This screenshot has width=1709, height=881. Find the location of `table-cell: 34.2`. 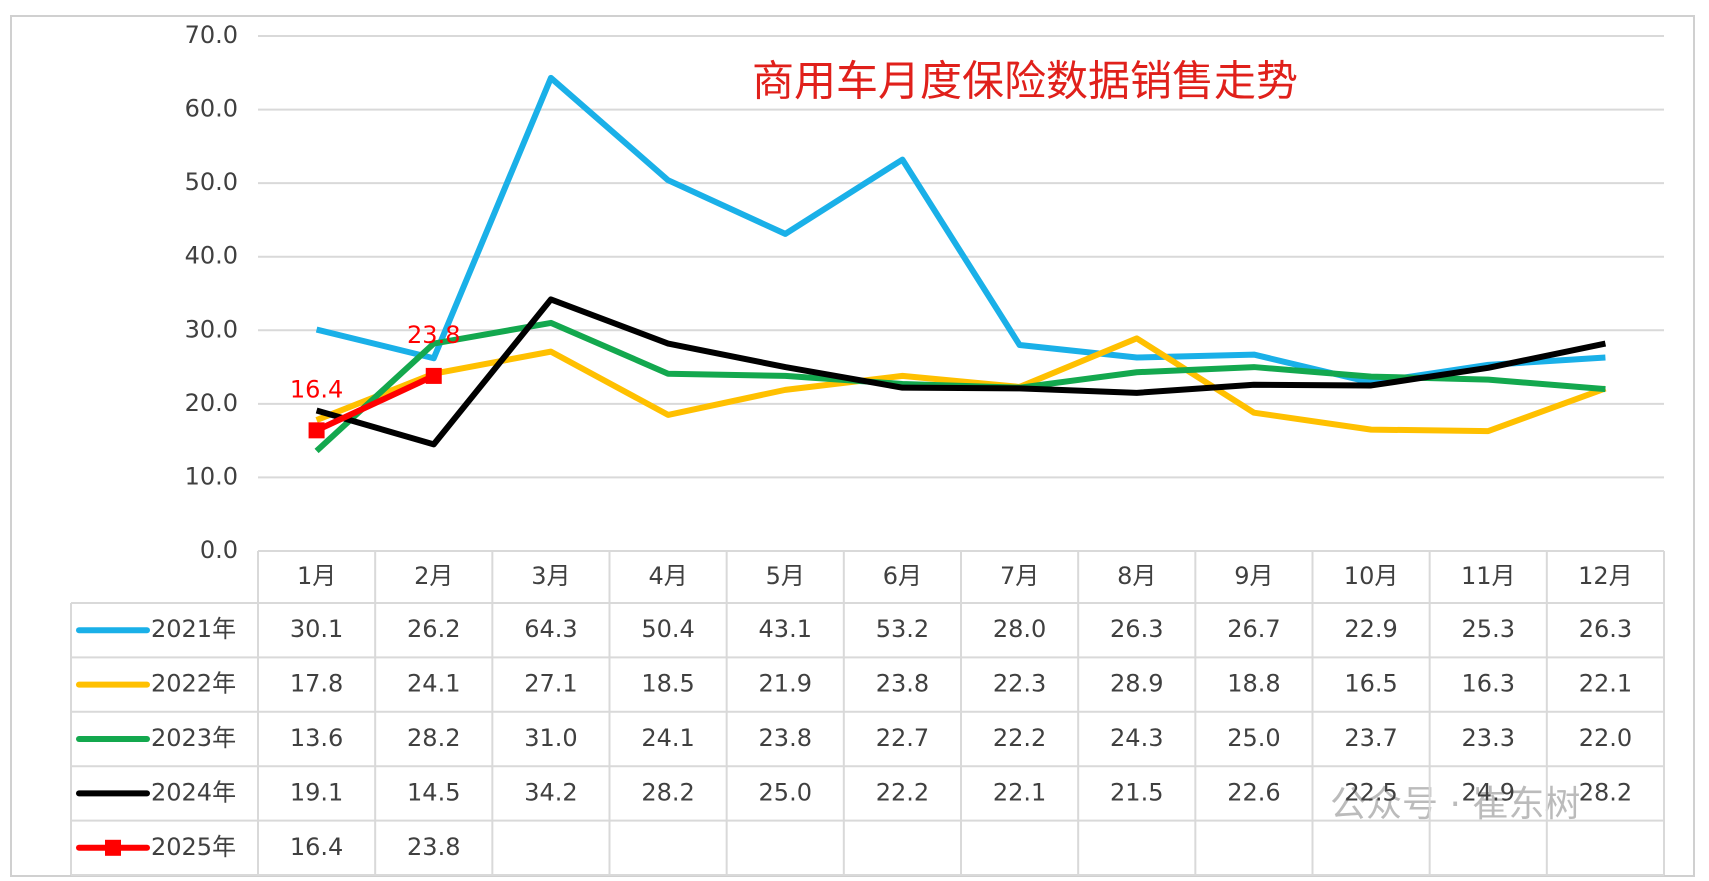

table-cell: 34.2 is located at coordinates (550, 792).